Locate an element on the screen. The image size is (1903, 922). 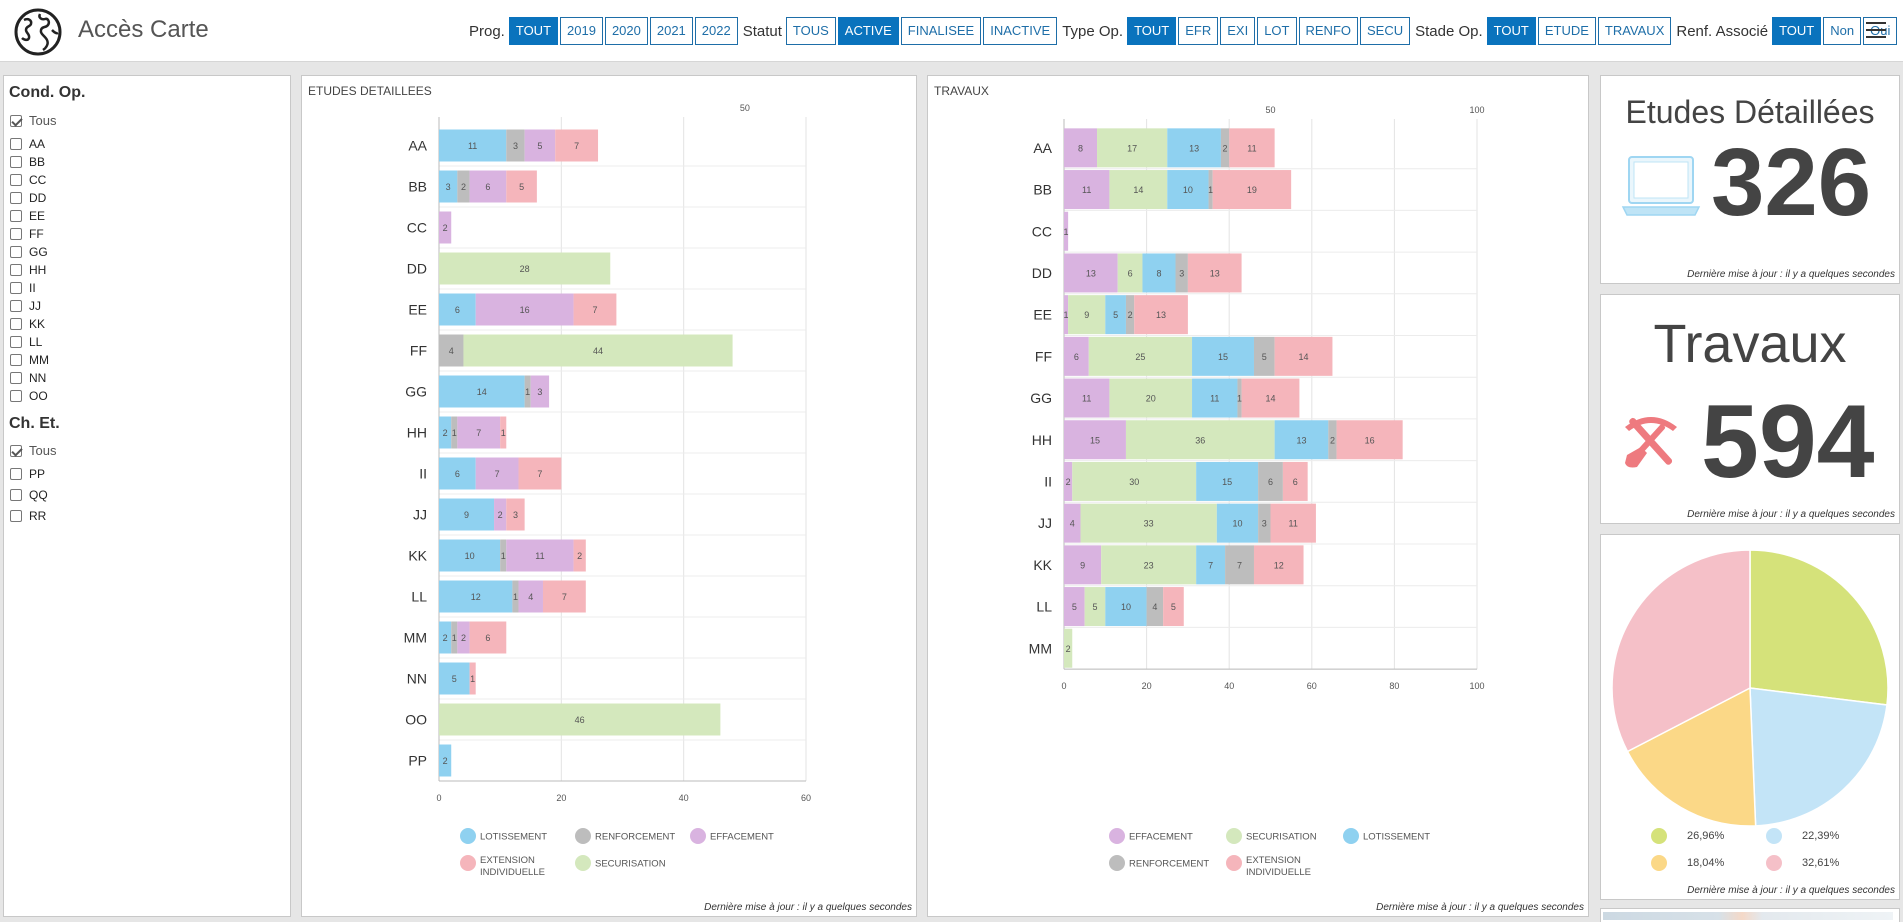
filter-prog-2022-button: 2022 is located at coordinates (716, 31).